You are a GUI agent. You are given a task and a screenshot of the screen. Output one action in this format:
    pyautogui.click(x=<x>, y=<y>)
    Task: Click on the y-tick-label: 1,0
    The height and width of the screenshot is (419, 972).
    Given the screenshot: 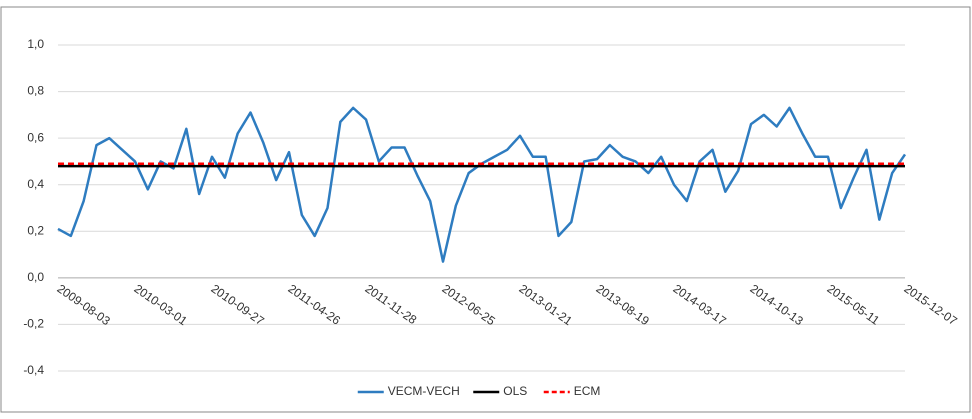 What is the action you would take?
    pyautogui.click(x=35, y=44)
    